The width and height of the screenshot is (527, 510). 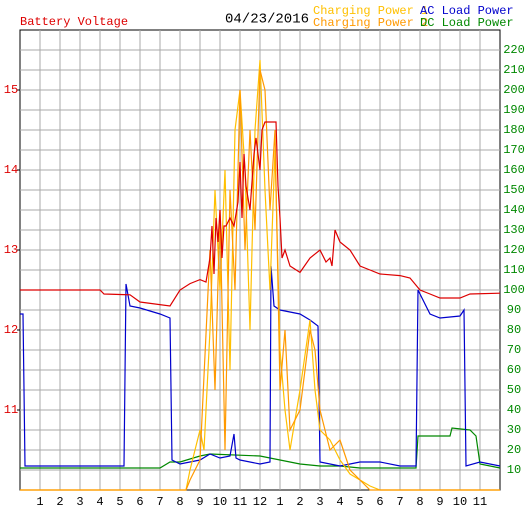 I want to click on legend-entry: AC Load Power, so click(x=467, y=11).